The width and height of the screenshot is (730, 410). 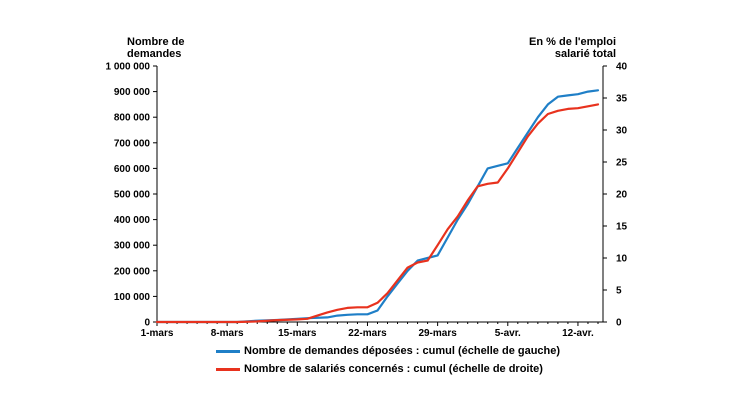 I want to click on y-right-tick-label: 0, so click(x=619, y=323).